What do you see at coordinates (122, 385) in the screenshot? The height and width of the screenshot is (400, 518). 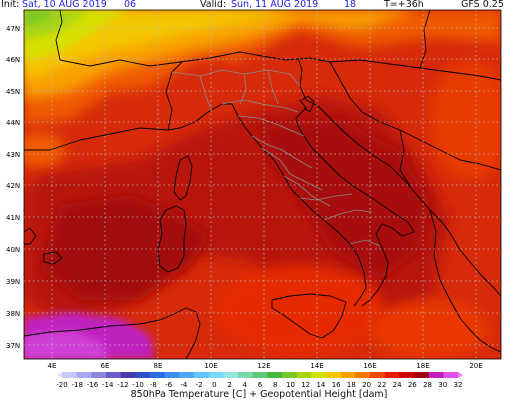 I see `colorbar-label: -12` at bounding box center [122, 385].